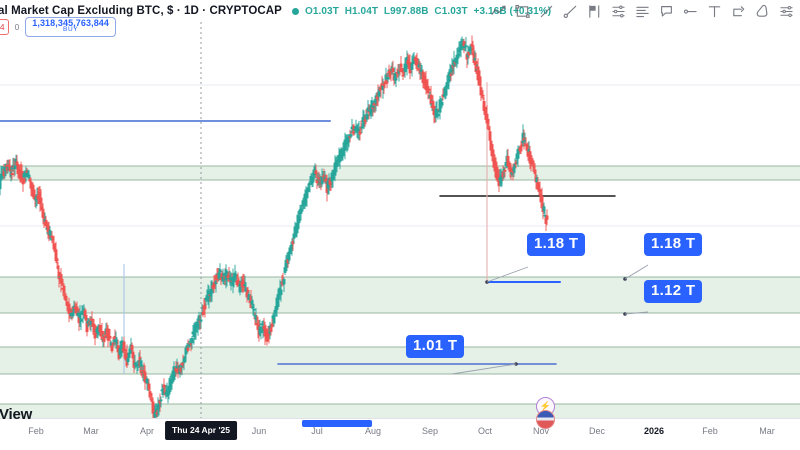  What do you see at coordinates (325, 11) in the screenshot?
I see `ohlc-open-value: 1.03T` at bounding box center [325, 11].